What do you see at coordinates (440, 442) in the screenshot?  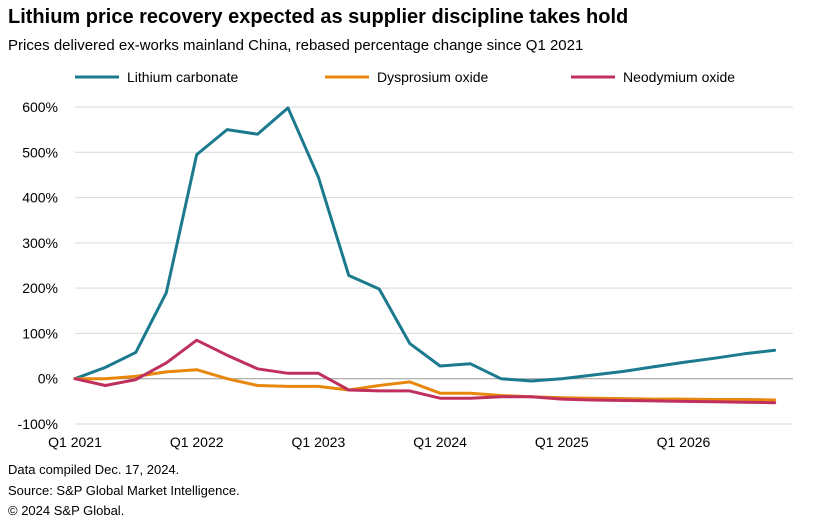 I see `x-tick-label: Q1 2024` at bounding box center [440, 442].